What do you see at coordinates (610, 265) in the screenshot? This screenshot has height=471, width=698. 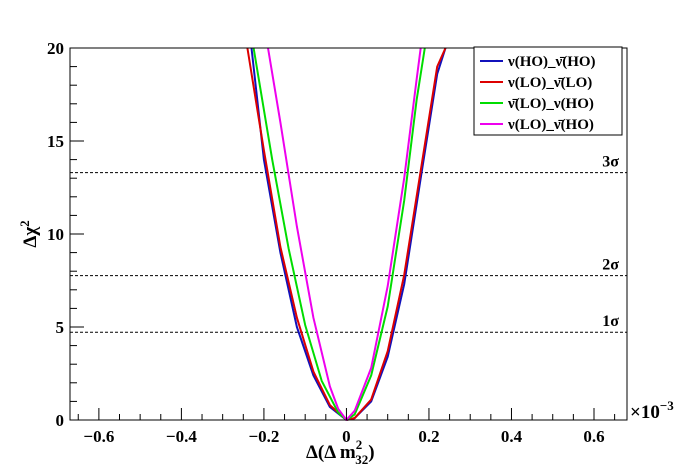 I see `sigma-label-2: 2σ` at bounding box center [610, 265].